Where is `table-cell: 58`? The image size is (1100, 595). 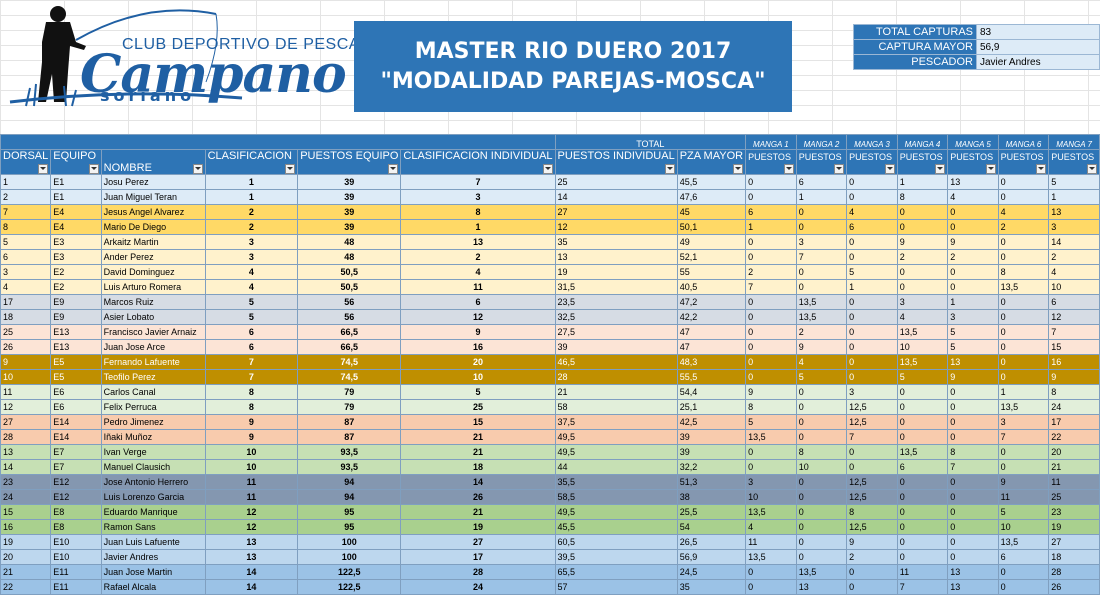
table-cell: 58 is located at coordinates (616, 407).